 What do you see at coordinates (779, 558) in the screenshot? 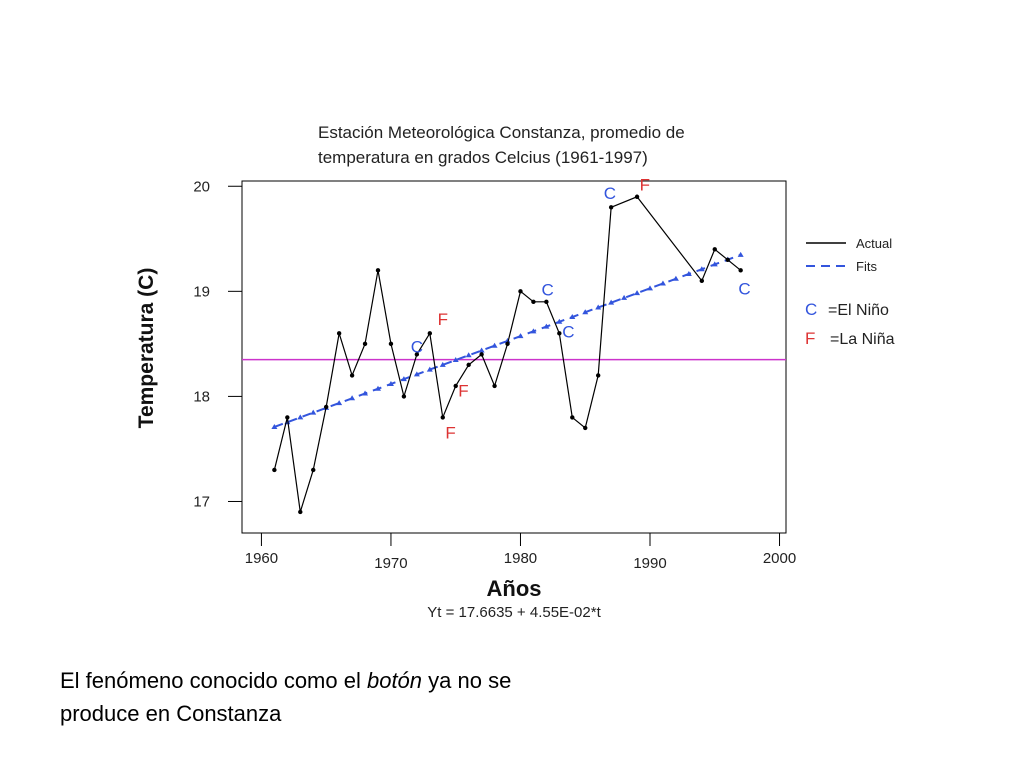
I see `x-tick-label: 2000` at bounding box center [779, 558].